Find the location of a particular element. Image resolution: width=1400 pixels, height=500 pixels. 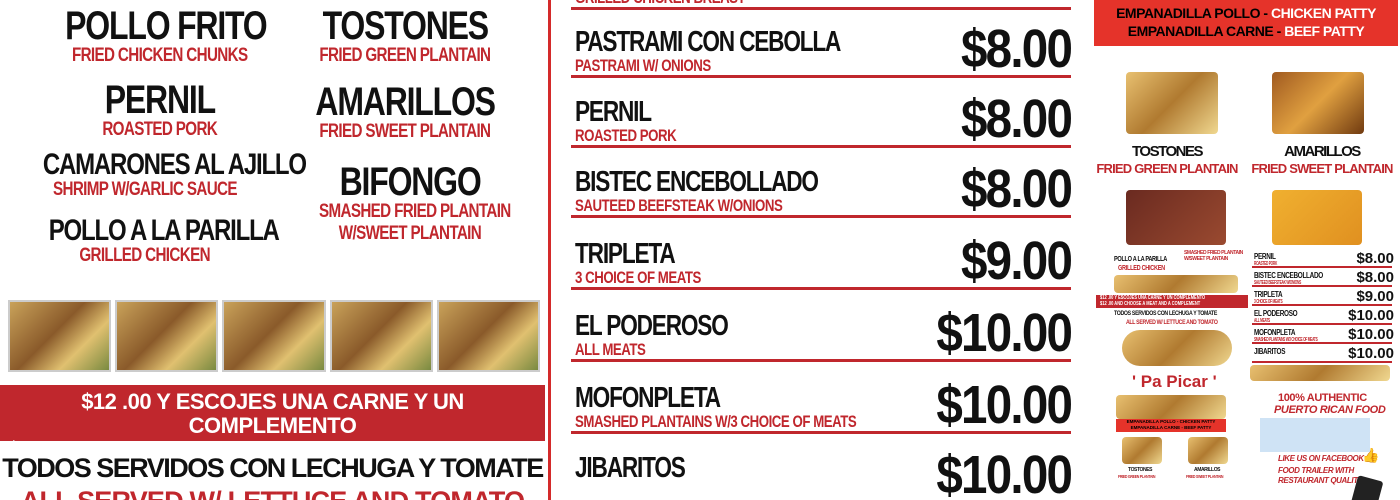

side-desc: FRIED GREEN PLANTAIN is located at coordinates (1167, 168).